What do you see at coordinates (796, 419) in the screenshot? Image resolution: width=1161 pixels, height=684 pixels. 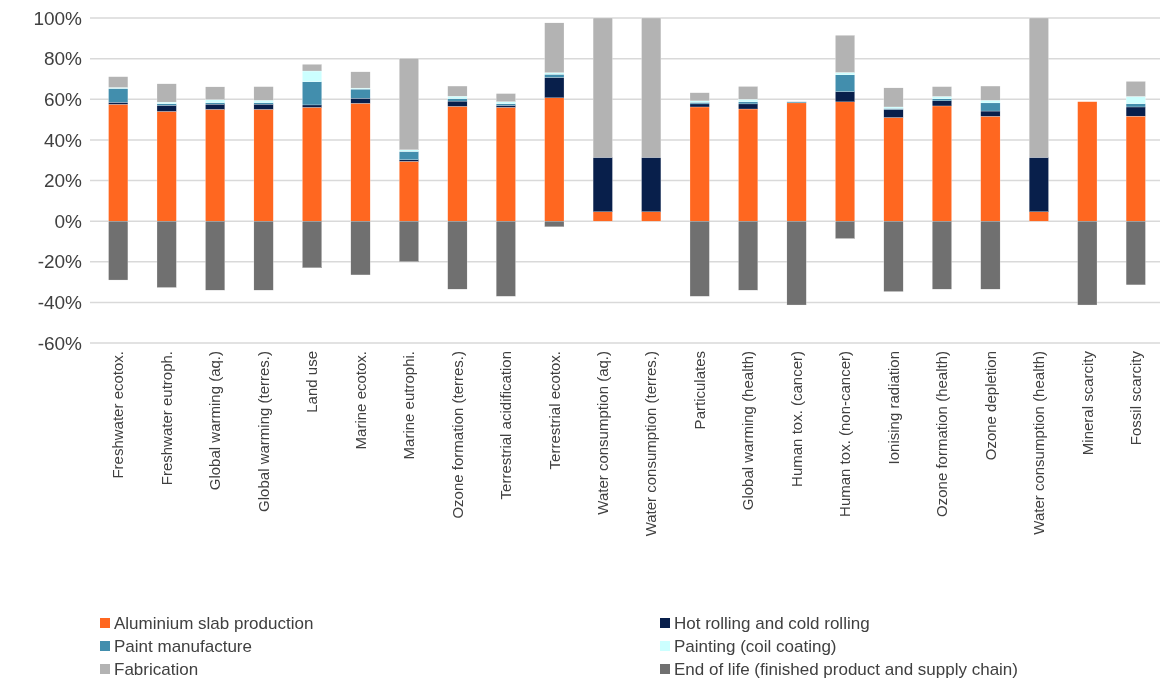 I see `x-tick-label: Human tox. (cancer)` at bounding box center [796, 419].